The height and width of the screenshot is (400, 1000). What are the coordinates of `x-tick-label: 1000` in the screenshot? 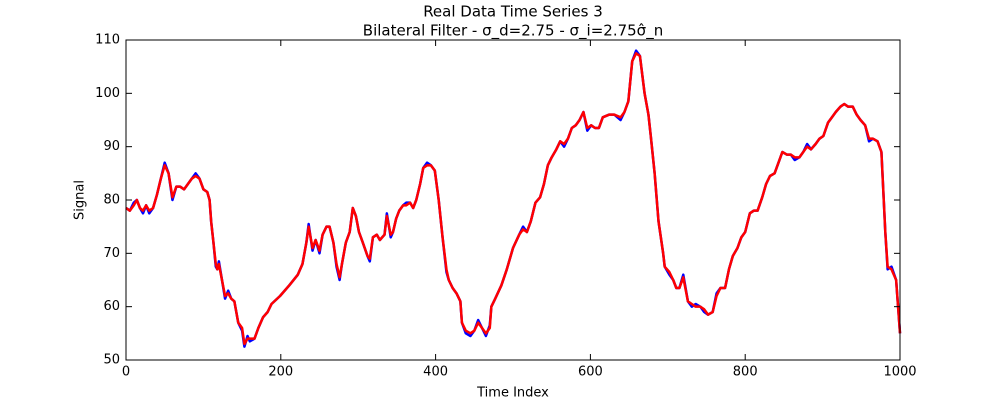 It's located at (899, 372).